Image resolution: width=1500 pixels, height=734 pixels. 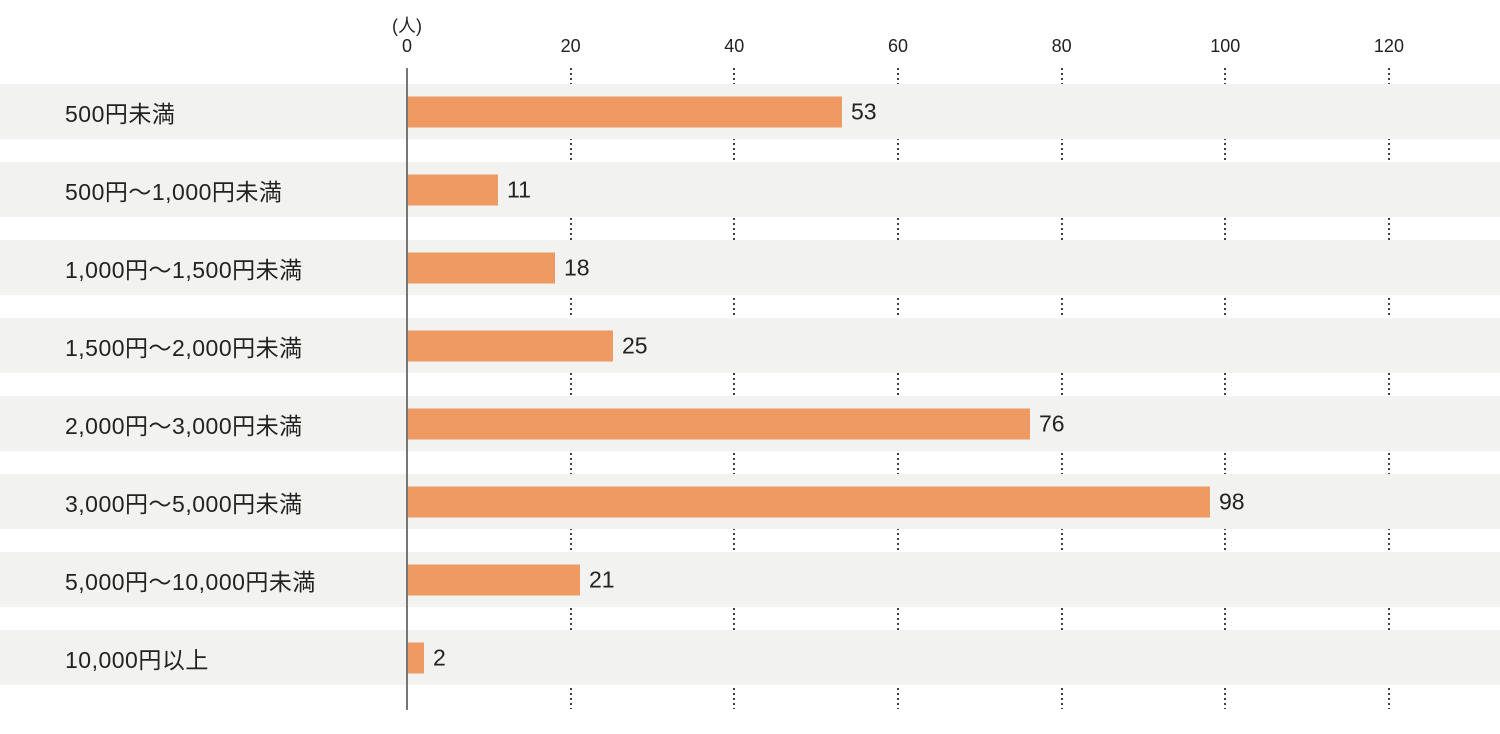 I want to click on x-axis-tick-label: 20, so click(x=570, y=46).